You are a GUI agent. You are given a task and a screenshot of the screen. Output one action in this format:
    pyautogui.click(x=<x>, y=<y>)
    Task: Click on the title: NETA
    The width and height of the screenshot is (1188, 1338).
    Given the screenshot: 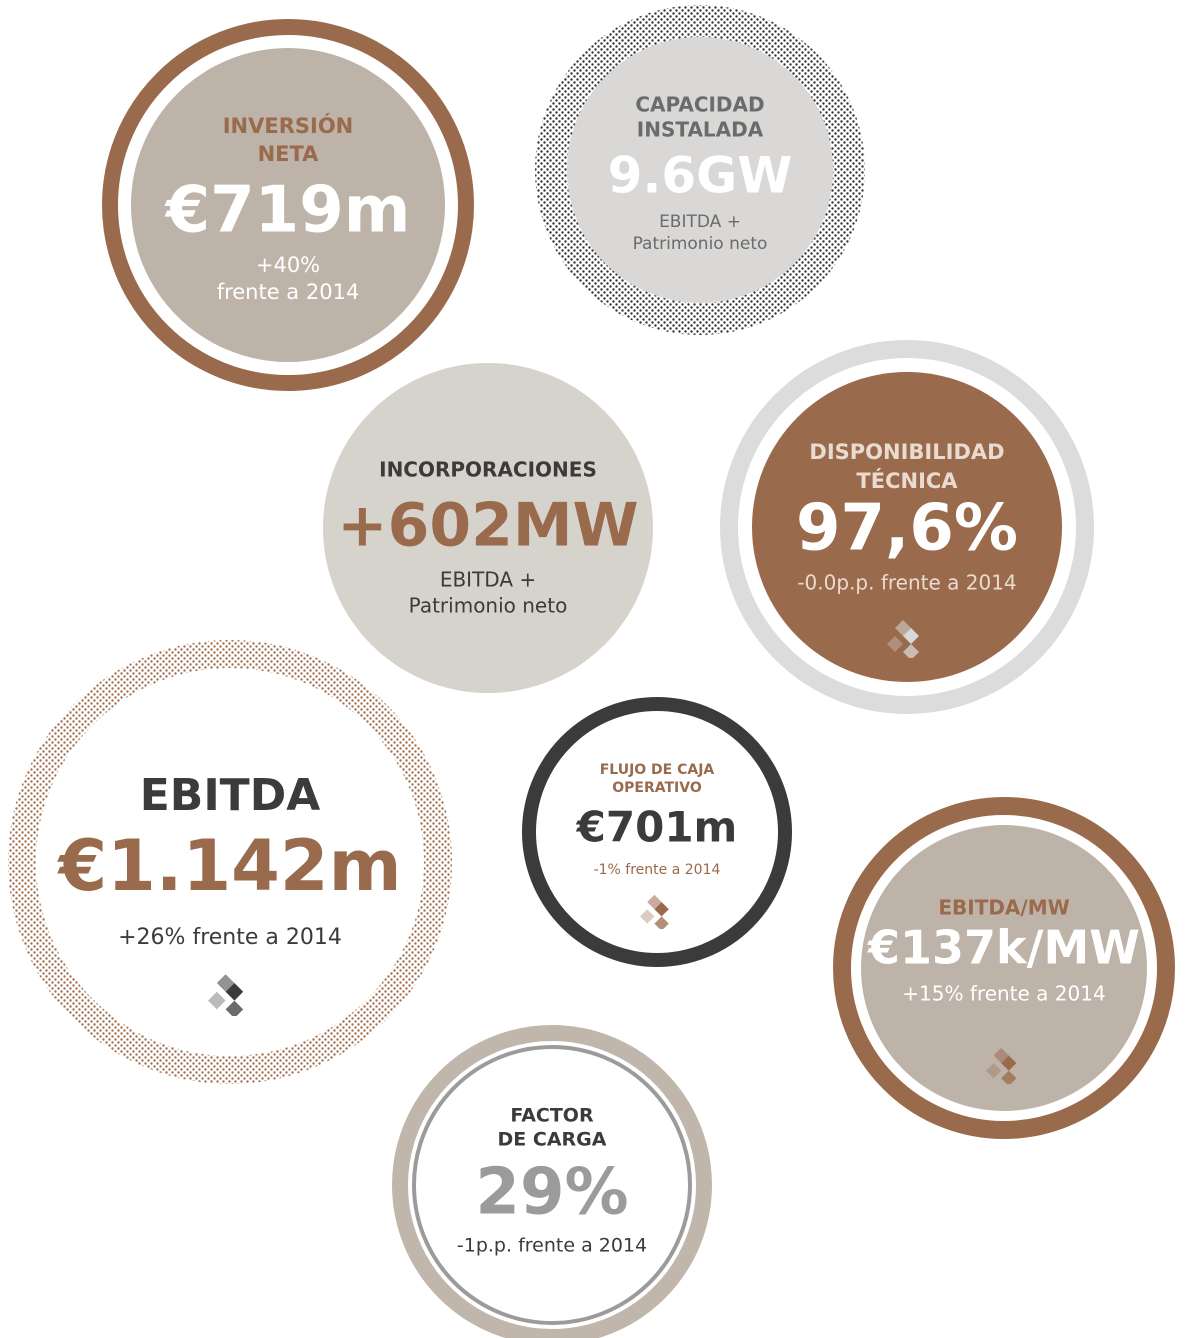 What is the action you would take?
    pyautogui.click(x=289, y=154)
    